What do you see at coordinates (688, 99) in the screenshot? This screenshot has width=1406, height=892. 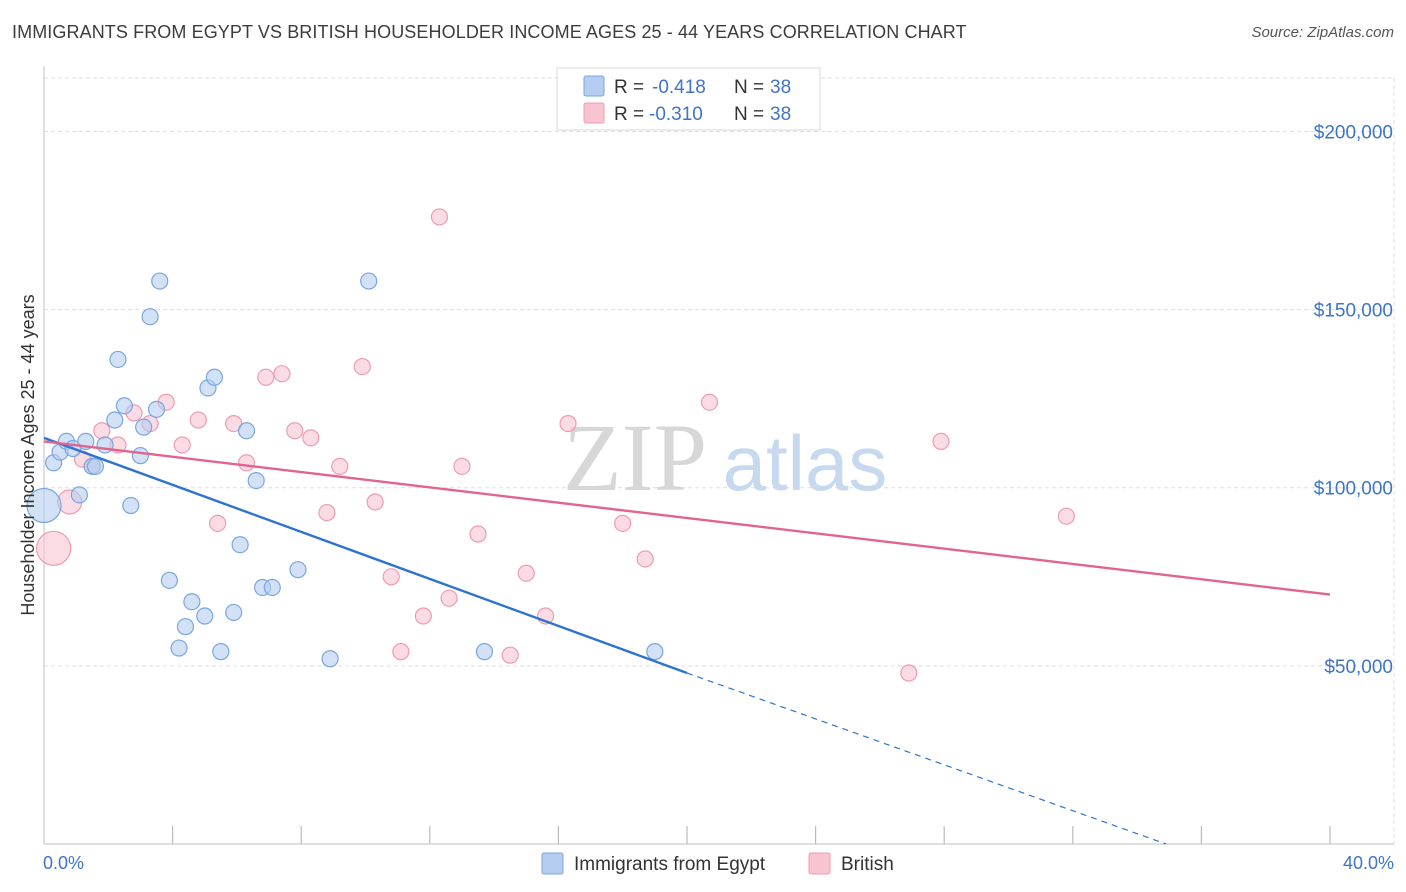 I see `legend-box: R = -0.418 N = 38 R = -0.310 N = 38` at bounding box center [688, 99].